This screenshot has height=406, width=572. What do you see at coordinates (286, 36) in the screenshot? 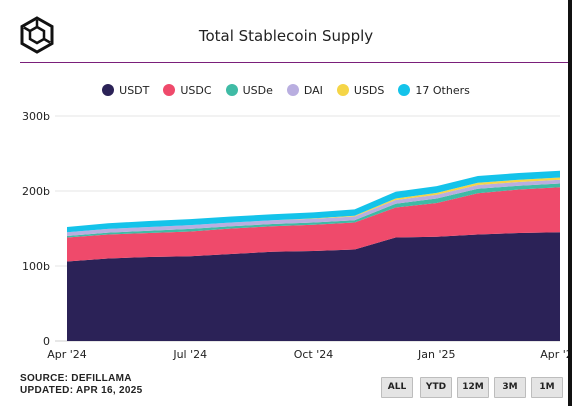
I see `chart-title: Total Stablecoin Supply` at bounding box center [286, 36].